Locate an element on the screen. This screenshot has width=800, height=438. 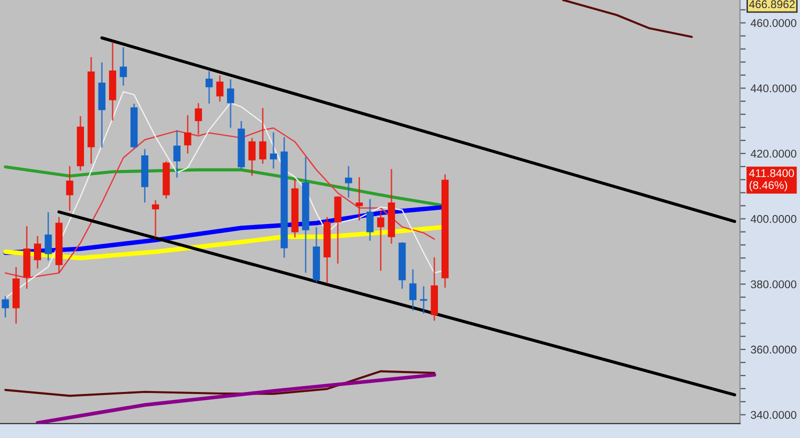
y-tick-label: 420.0000 is located at coordinates (773, 154).